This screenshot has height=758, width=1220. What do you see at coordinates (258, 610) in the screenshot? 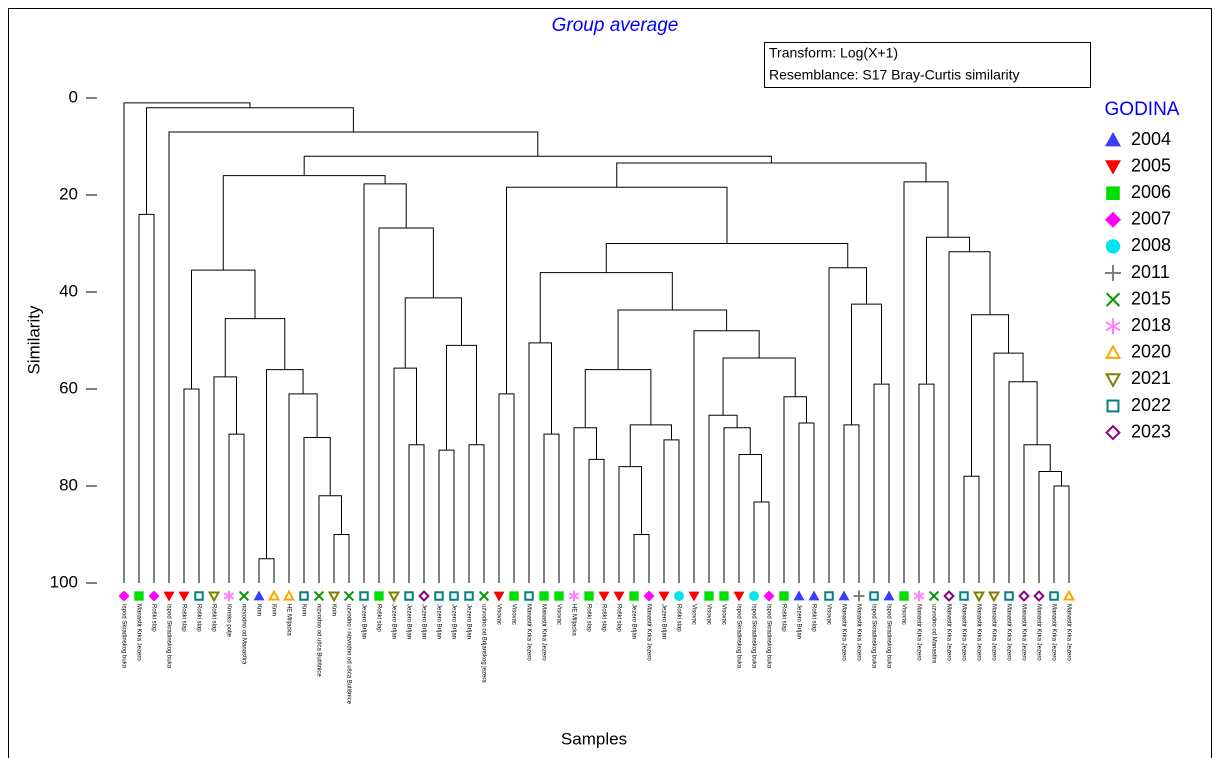
I see `leaf-label: Knin` at bounding box center [258, 610].